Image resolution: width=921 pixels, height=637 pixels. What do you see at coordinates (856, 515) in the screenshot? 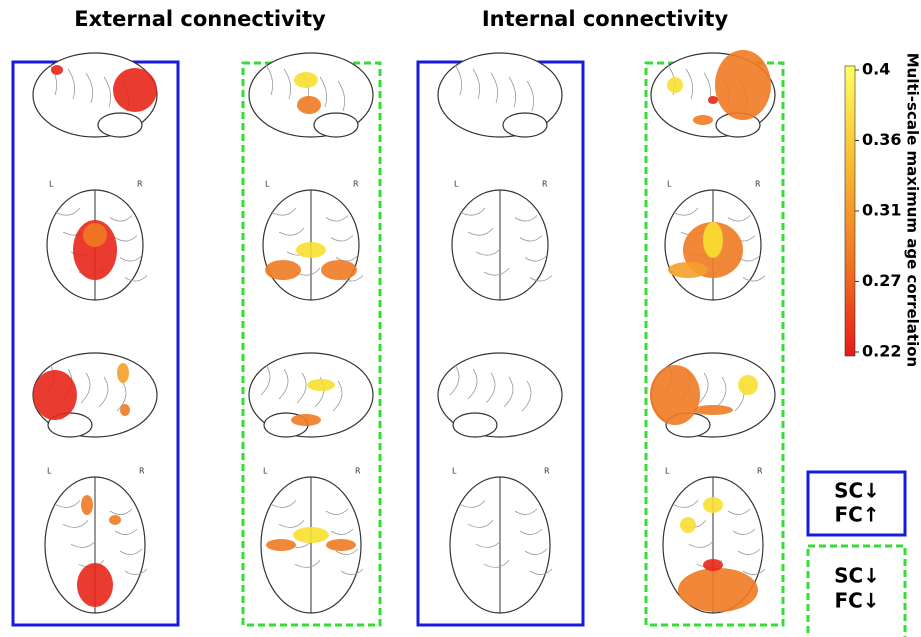
I see `legend-text: FC↑` at bounding box center [856, 515].